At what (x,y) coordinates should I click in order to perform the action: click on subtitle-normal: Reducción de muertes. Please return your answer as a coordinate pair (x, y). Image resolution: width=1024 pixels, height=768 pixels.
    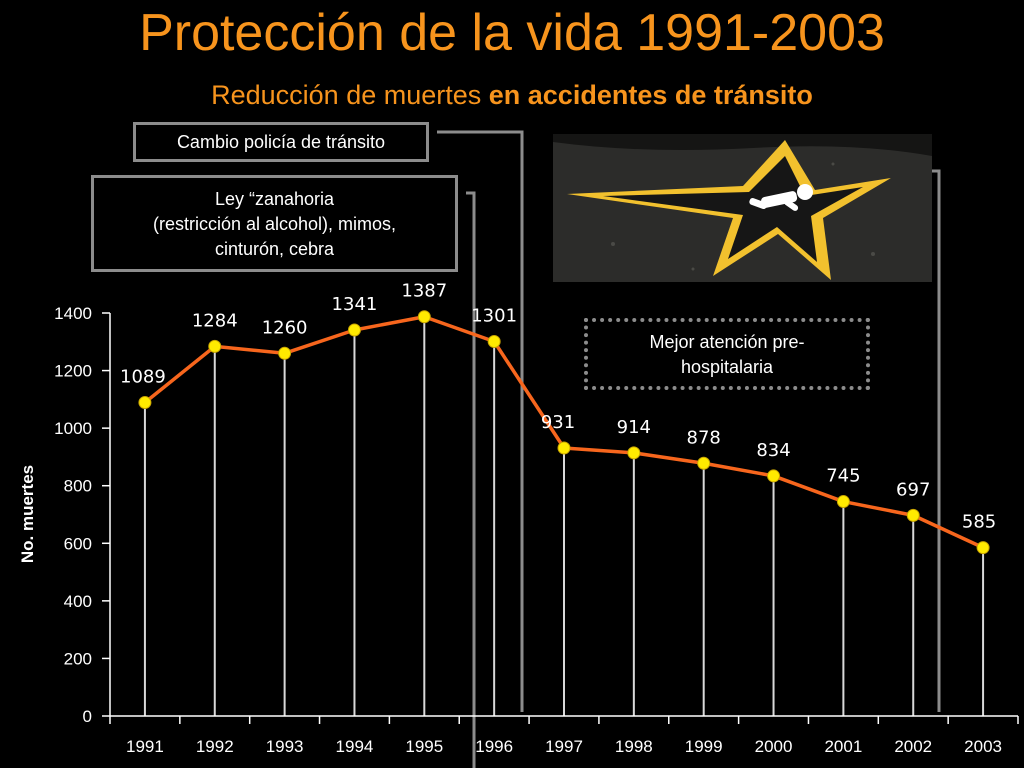
    Looking at the image, I should click on (350, 95).